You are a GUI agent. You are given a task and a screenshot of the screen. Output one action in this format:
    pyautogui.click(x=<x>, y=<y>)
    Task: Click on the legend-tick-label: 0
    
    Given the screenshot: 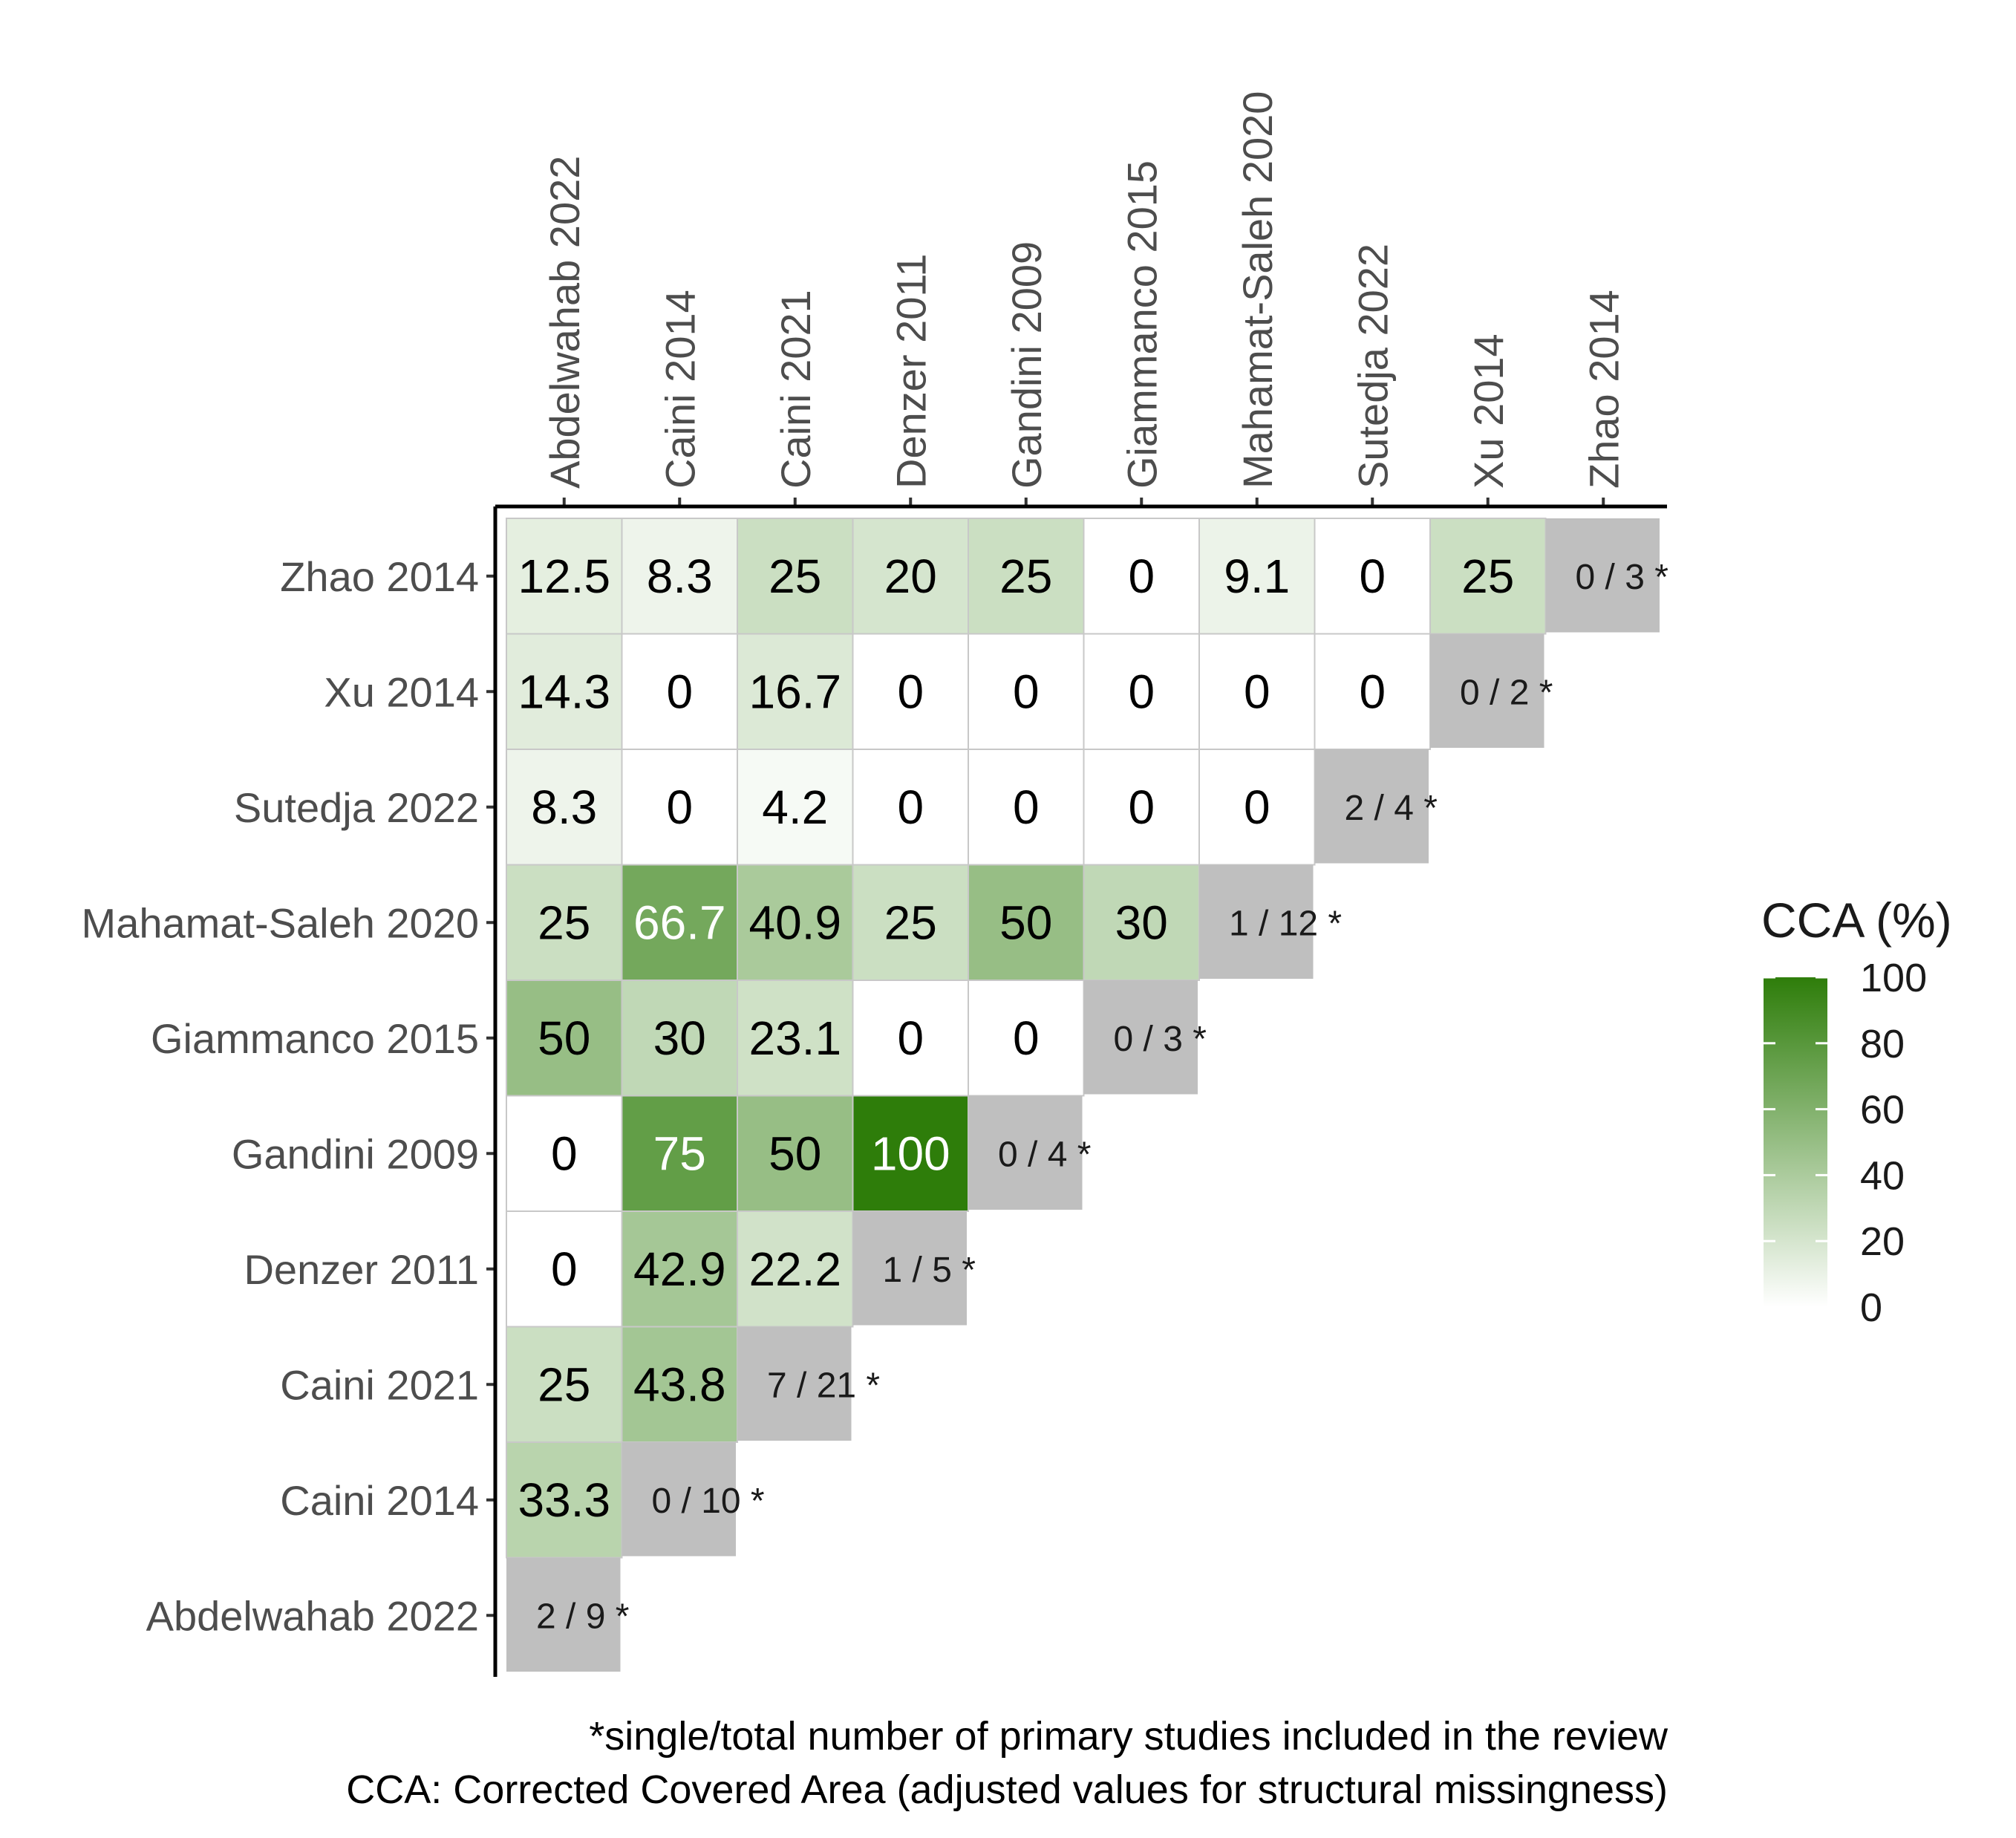 What is the action you would take?
    pyautogui.click(x=1871, y=1307)
    